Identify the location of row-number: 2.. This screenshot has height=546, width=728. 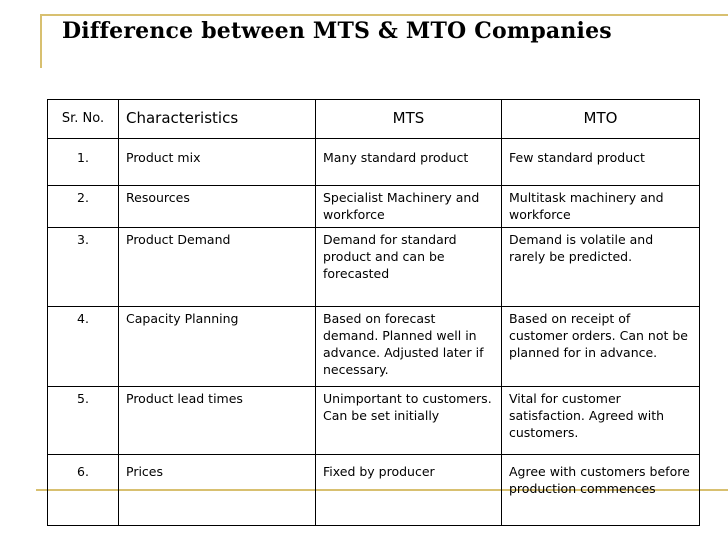
(83, 206).